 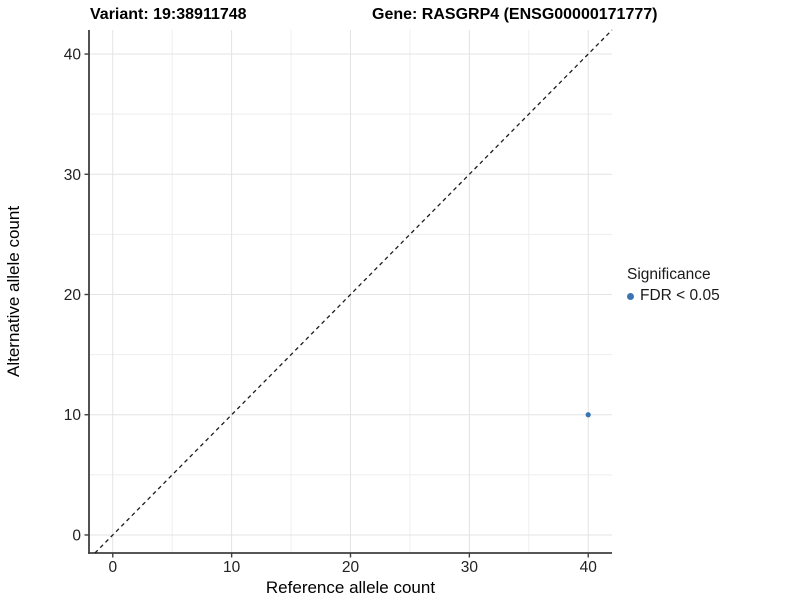 What do you see at coordinates (76, 535) in the screenshot?
I see `y-tick-label: 0` at bounding box center [76, 535].